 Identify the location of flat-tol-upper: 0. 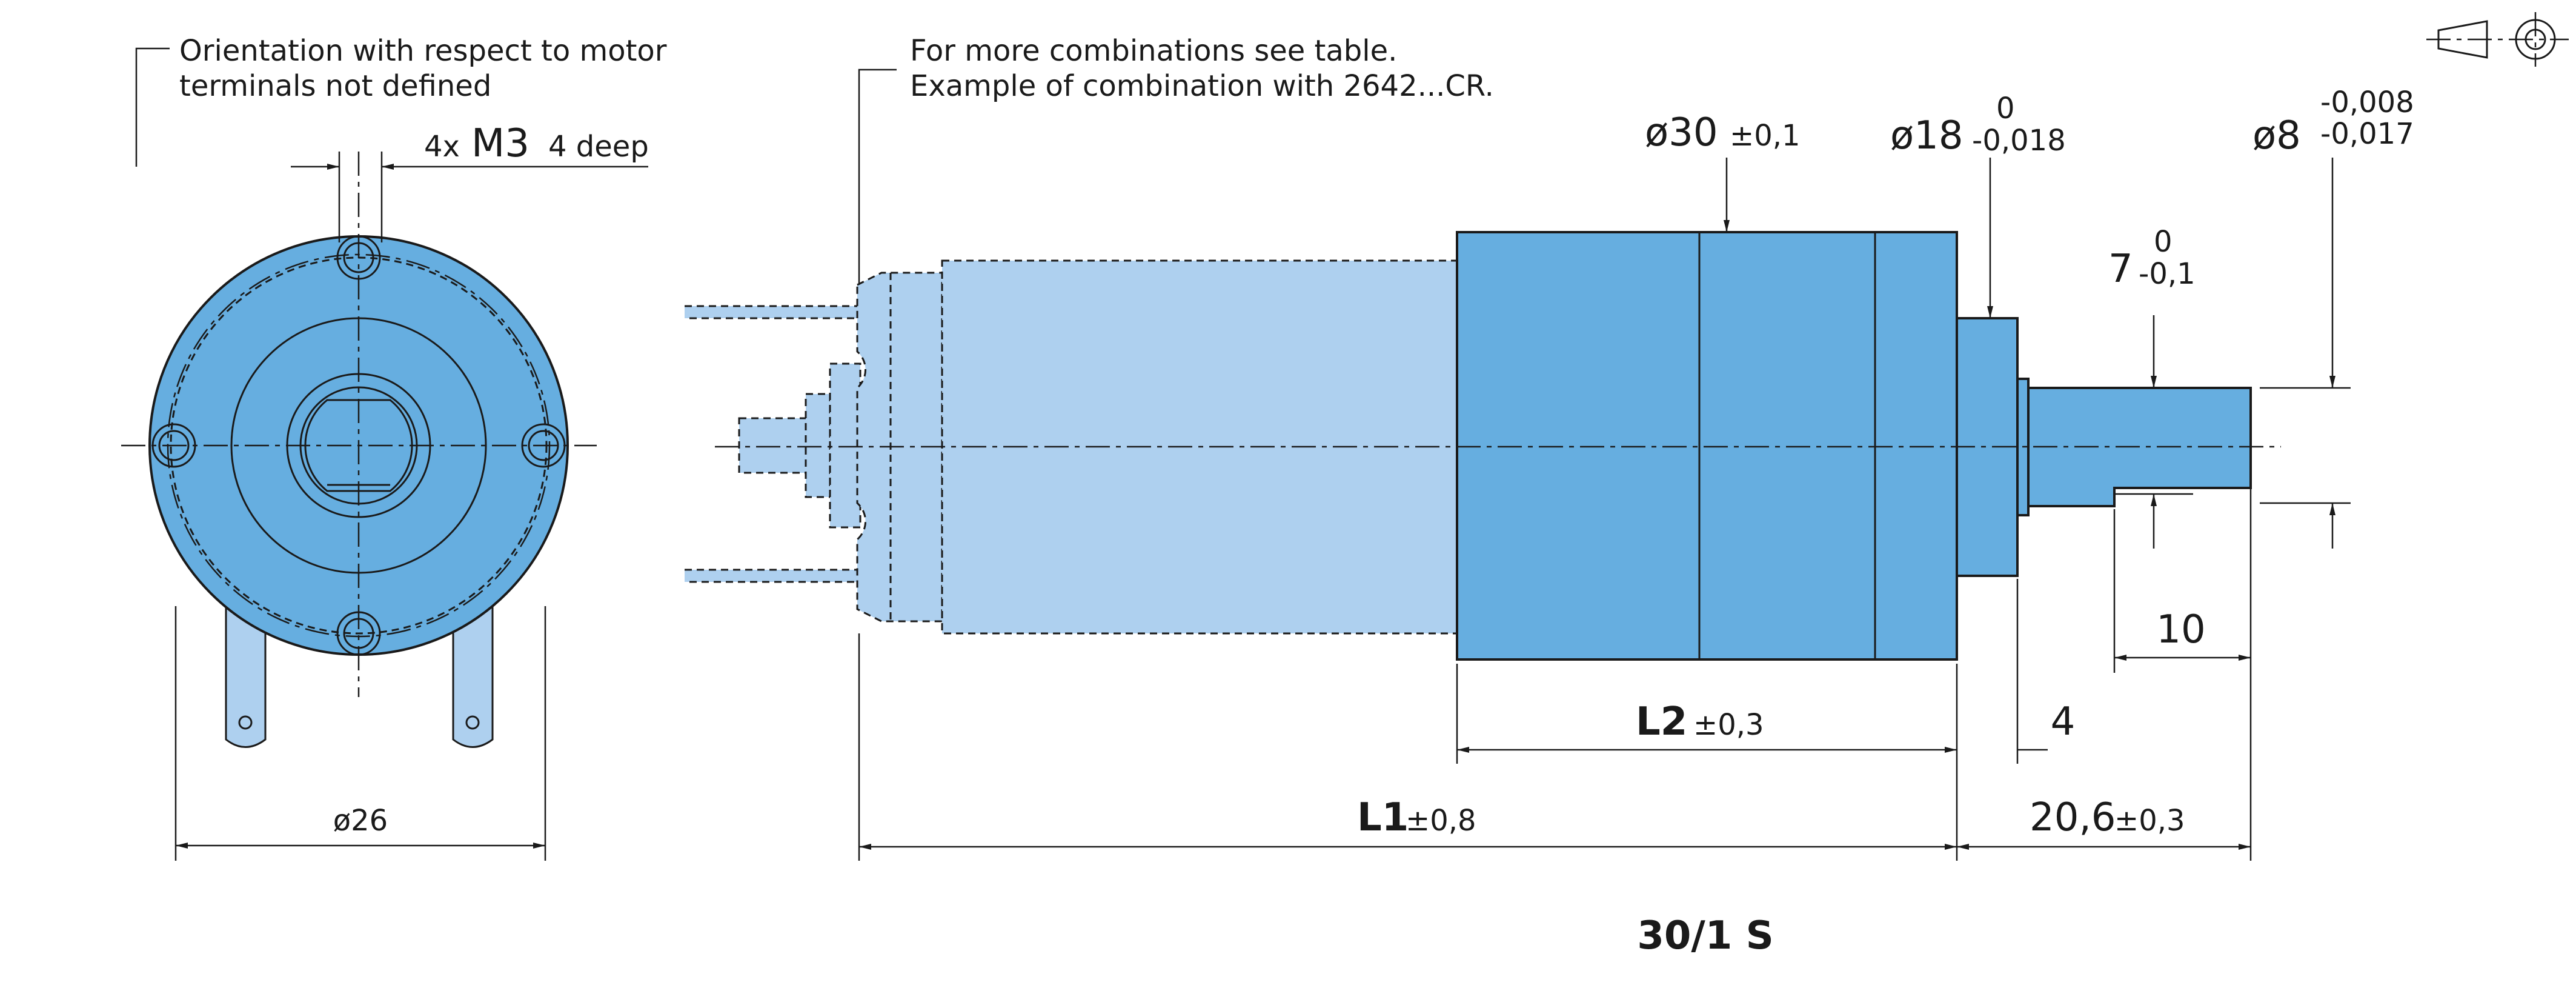
(2163, 242).